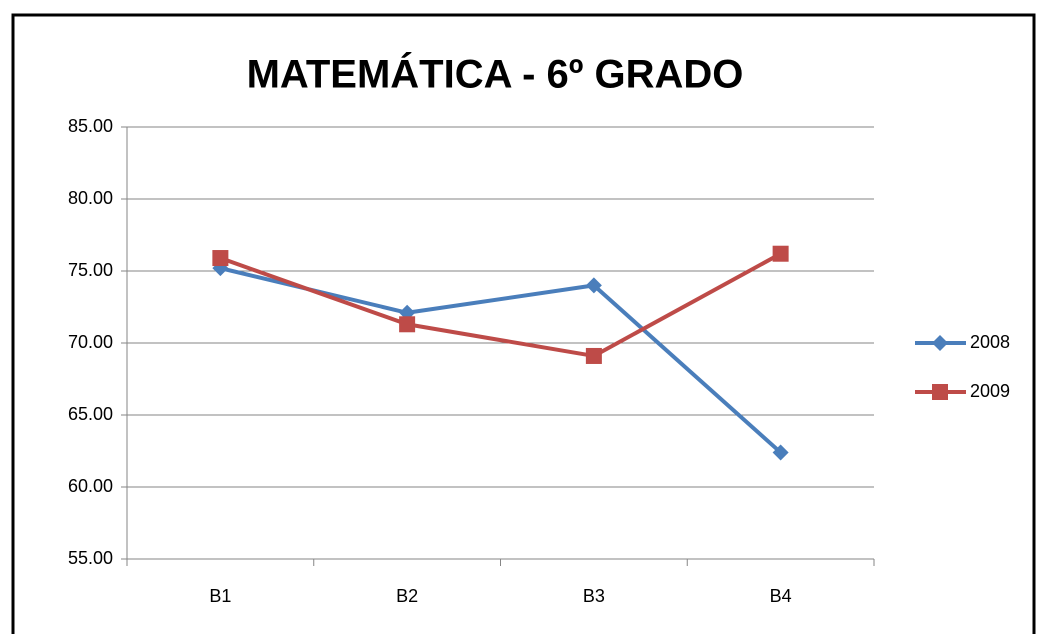 The height and width of the screenshot is (634, 1042). Describe the element at coordinates (90, 342) in the screenshot. I see `y-tick-label: 70.00` at that location.